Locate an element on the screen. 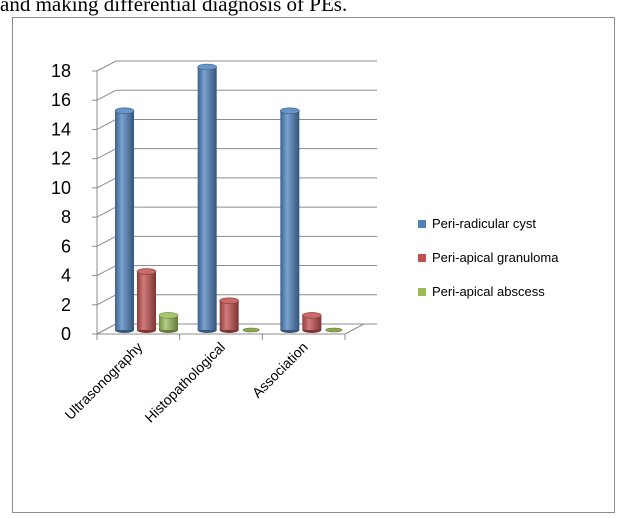 The width and height of the screenshot is (619, 518). y-tick-label-5: 10 is located at coordinates (61, 188).